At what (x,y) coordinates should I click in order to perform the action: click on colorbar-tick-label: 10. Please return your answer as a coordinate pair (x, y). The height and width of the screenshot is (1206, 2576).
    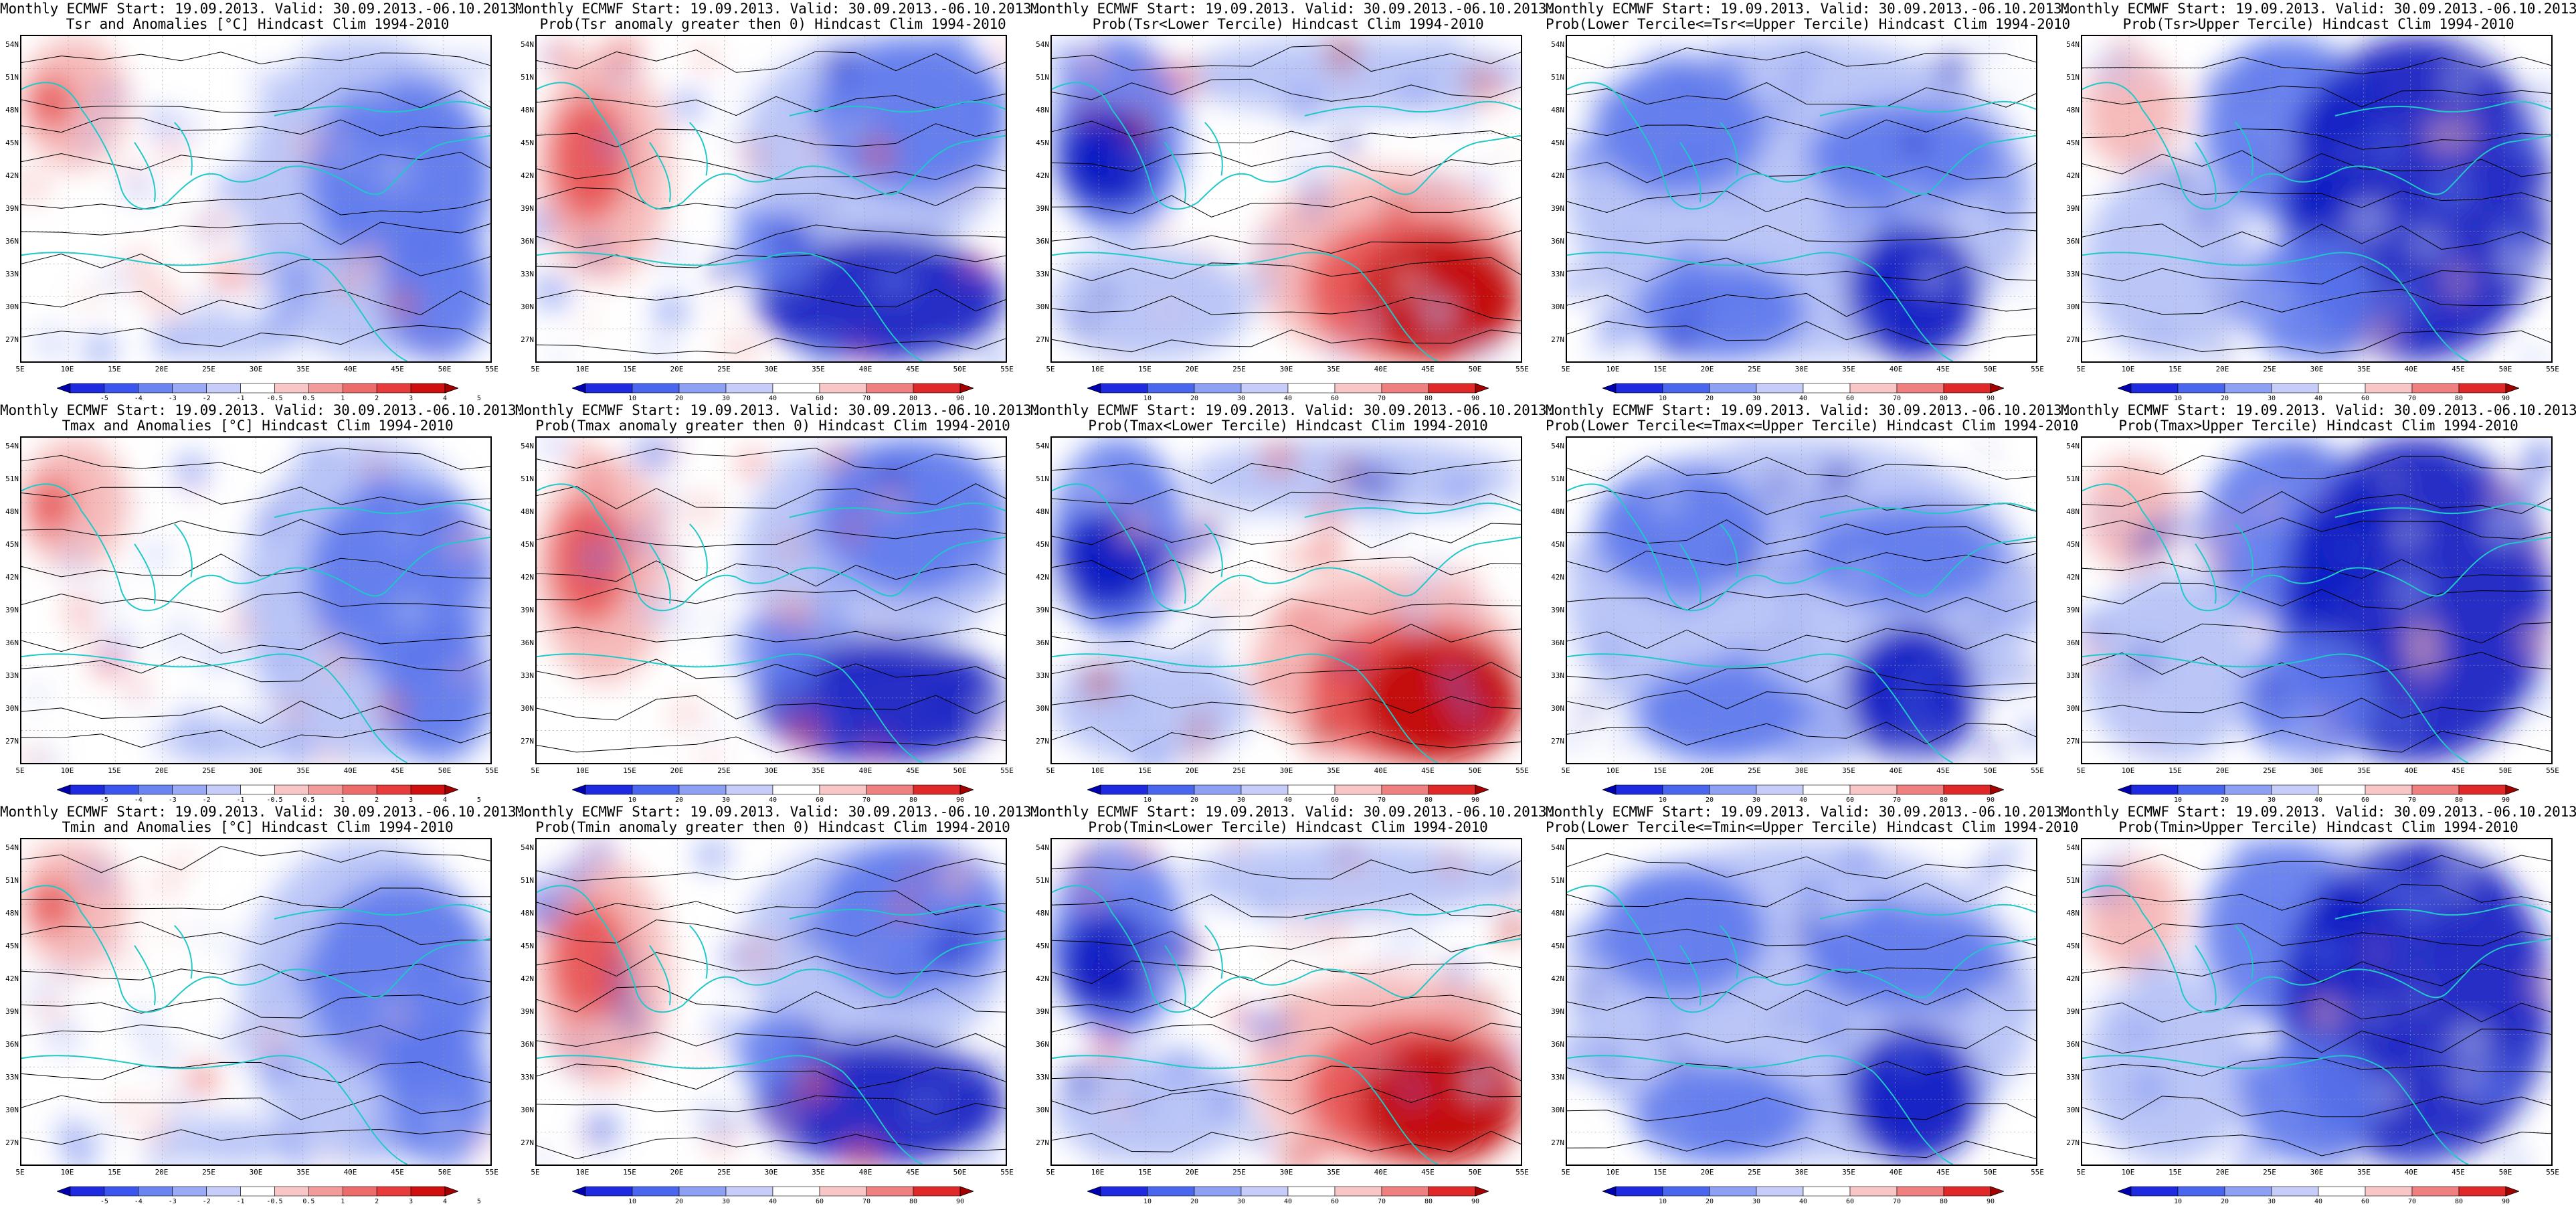
    Looking at the image, I should click on (632, 398).